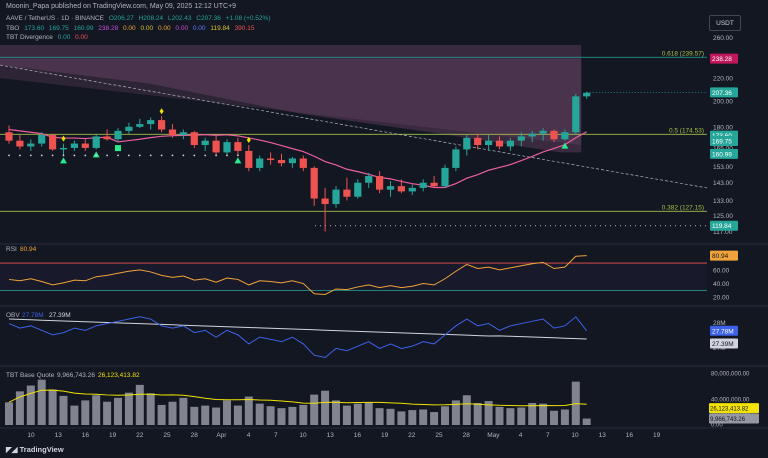 The image size is (768, 458). Describe the element at coordinates (244, 28) in the screenshot. I see `tbo-val: 390.15` at that location.